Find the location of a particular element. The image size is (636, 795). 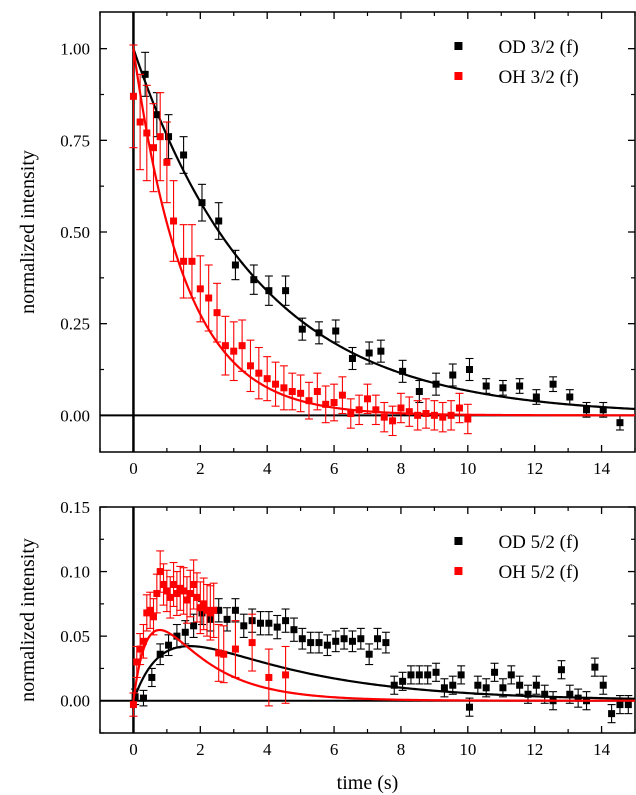

x-axis-label: time (s) is located at coordinates (368, 783).